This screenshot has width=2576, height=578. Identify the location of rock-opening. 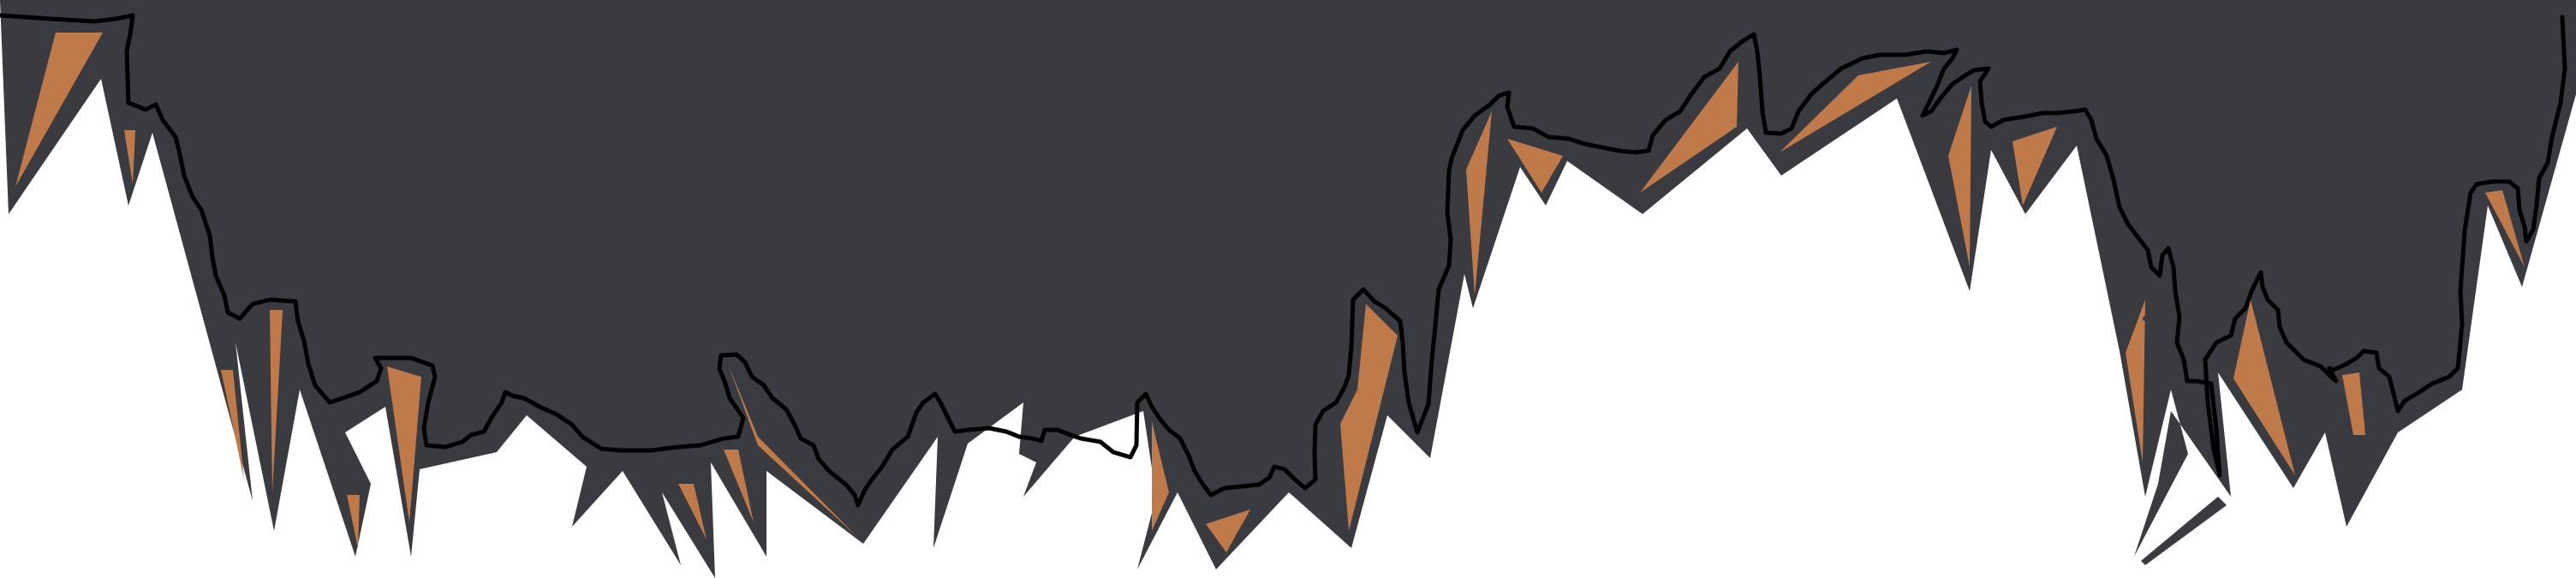
(1089, 508).